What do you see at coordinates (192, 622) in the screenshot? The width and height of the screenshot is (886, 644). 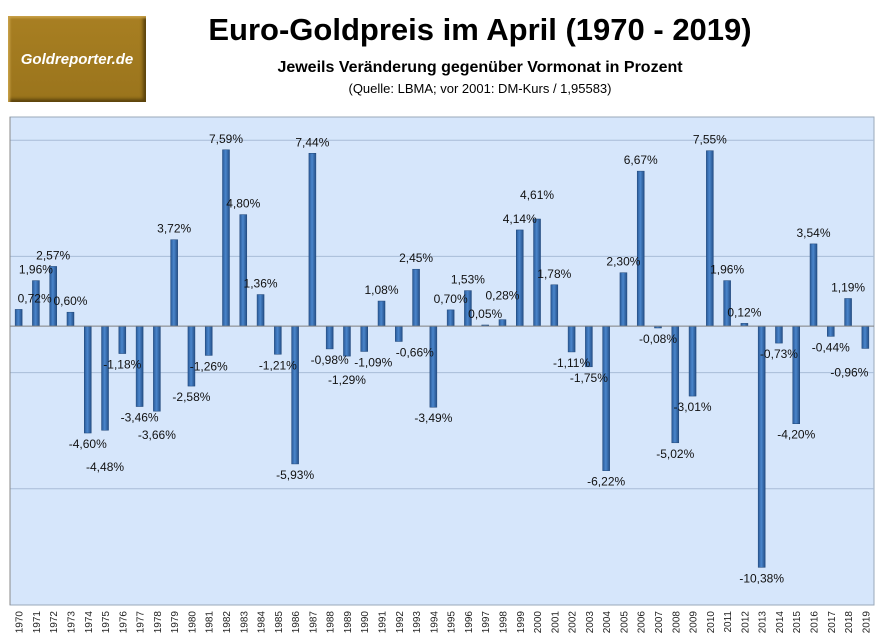 I see `x-tick-label: 1980` at bounding box center [192, 622].